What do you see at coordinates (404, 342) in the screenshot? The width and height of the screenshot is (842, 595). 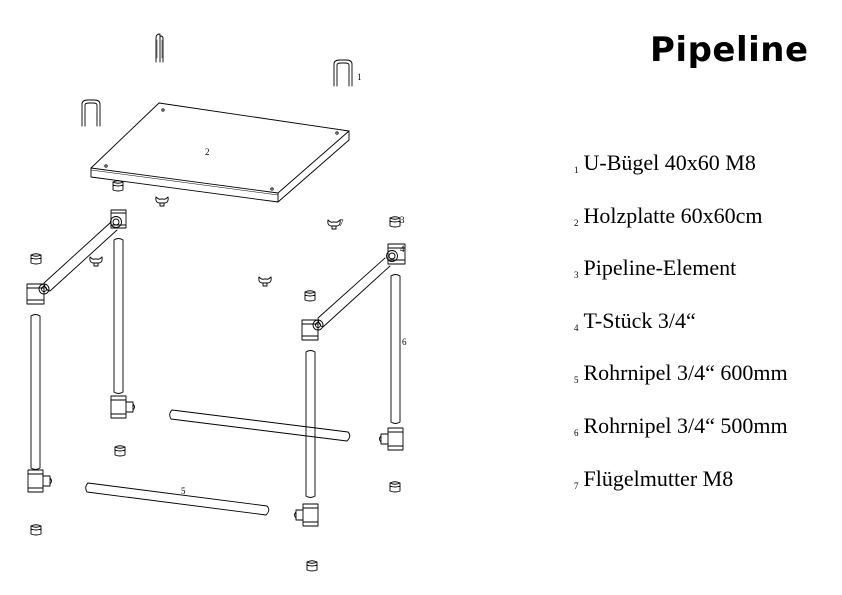 I see `callout-6: 6` at bounding box center [404, 342].